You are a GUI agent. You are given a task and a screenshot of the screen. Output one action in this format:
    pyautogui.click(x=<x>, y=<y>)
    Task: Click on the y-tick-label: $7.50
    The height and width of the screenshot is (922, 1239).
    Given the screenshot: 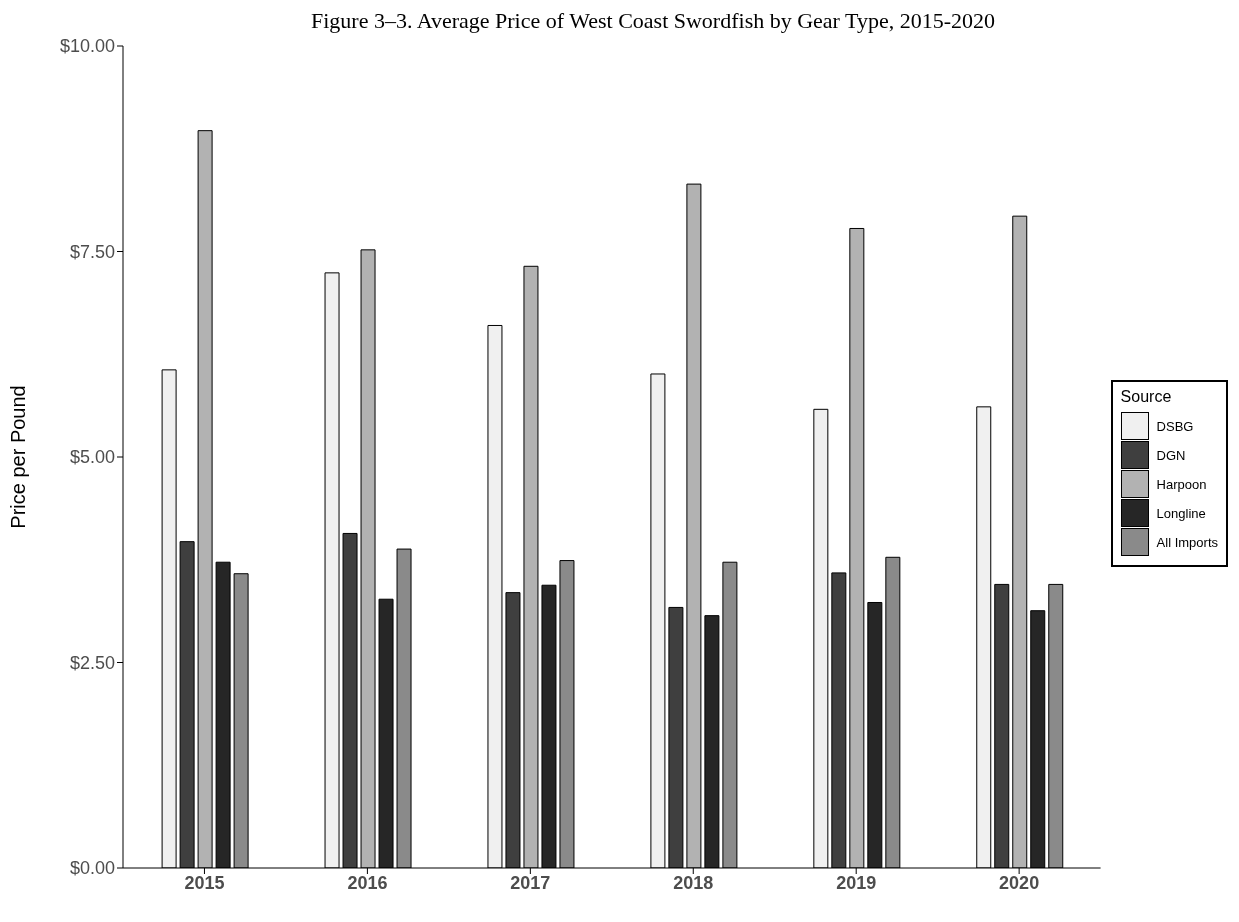 What is the action you would take?
    pyautogui.click(x=92, y=251)
    